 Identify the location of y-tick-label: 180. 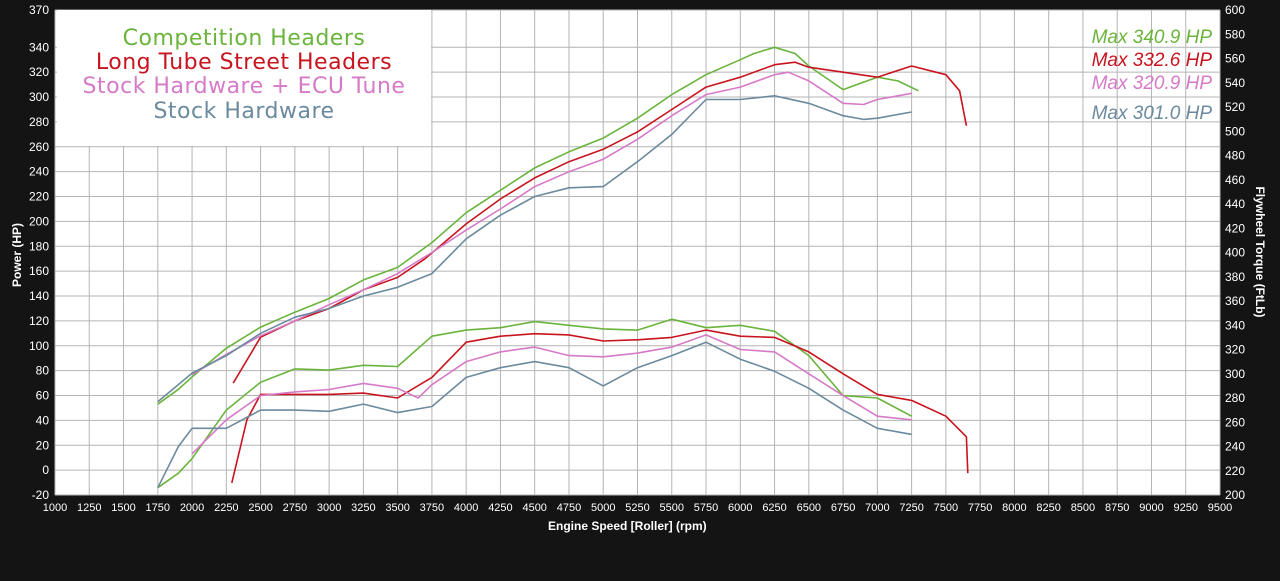
(39, 246).